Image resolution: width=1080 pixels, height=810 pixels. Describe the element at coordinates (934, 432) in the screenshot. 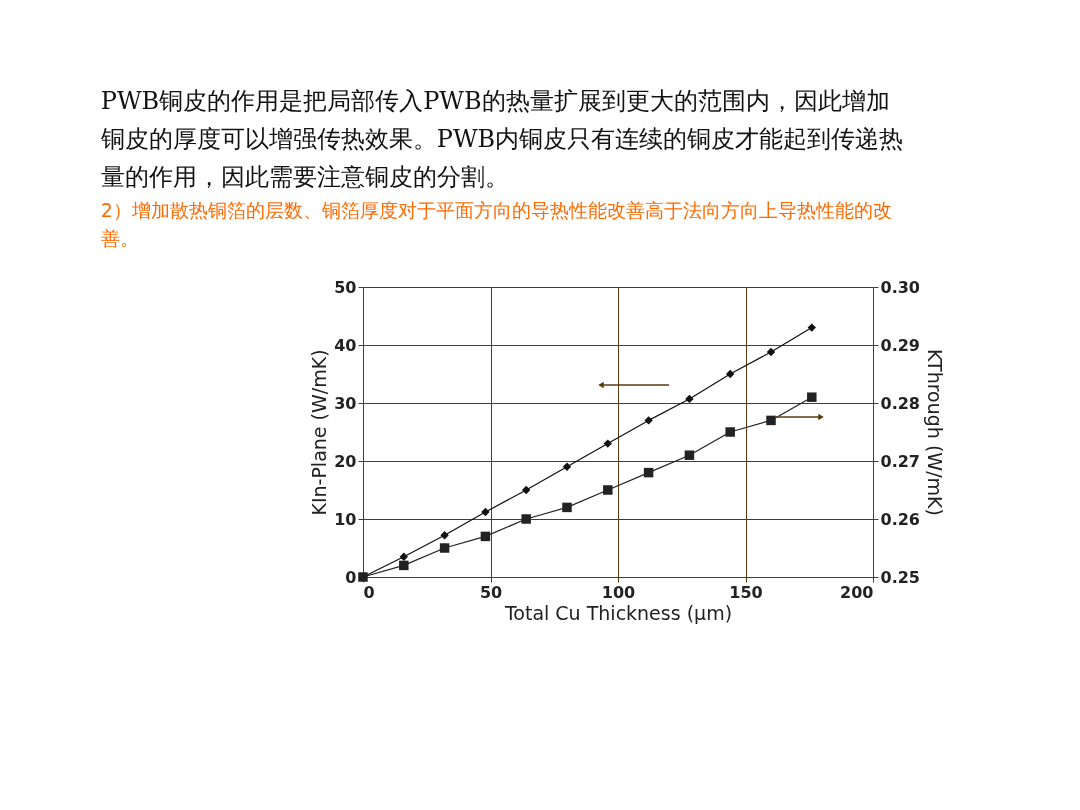

I see `y2-axis-title: KThrough (W/mK)` at that location.